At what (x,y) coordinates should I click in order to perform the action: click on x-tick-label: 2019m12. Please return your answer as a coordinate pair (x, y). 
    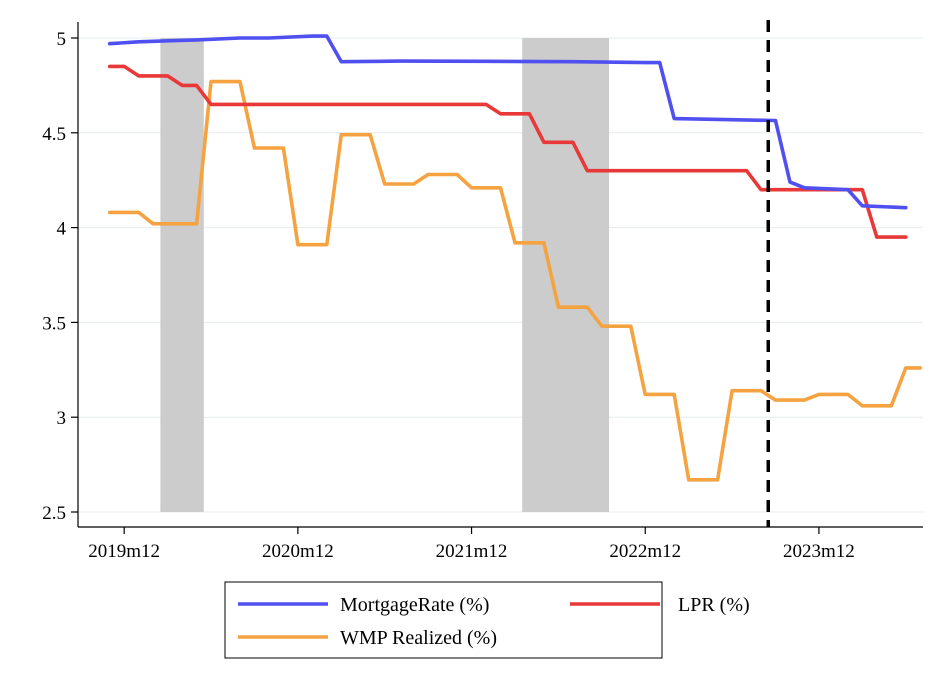
    Looking at the image, I should click on (124, 551).